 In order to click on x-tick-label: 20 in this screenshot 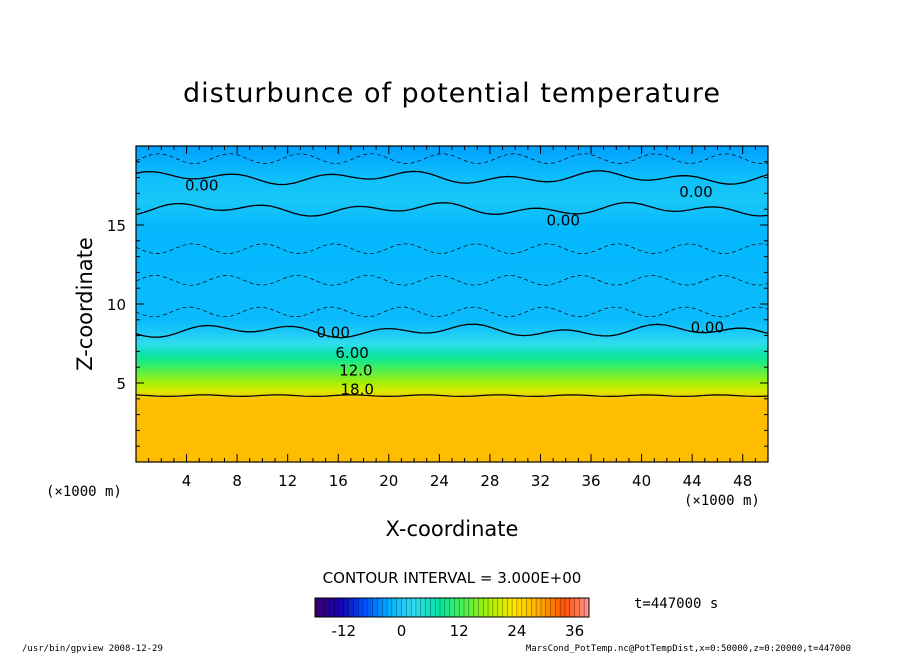, I will do `click(388, 481)`.